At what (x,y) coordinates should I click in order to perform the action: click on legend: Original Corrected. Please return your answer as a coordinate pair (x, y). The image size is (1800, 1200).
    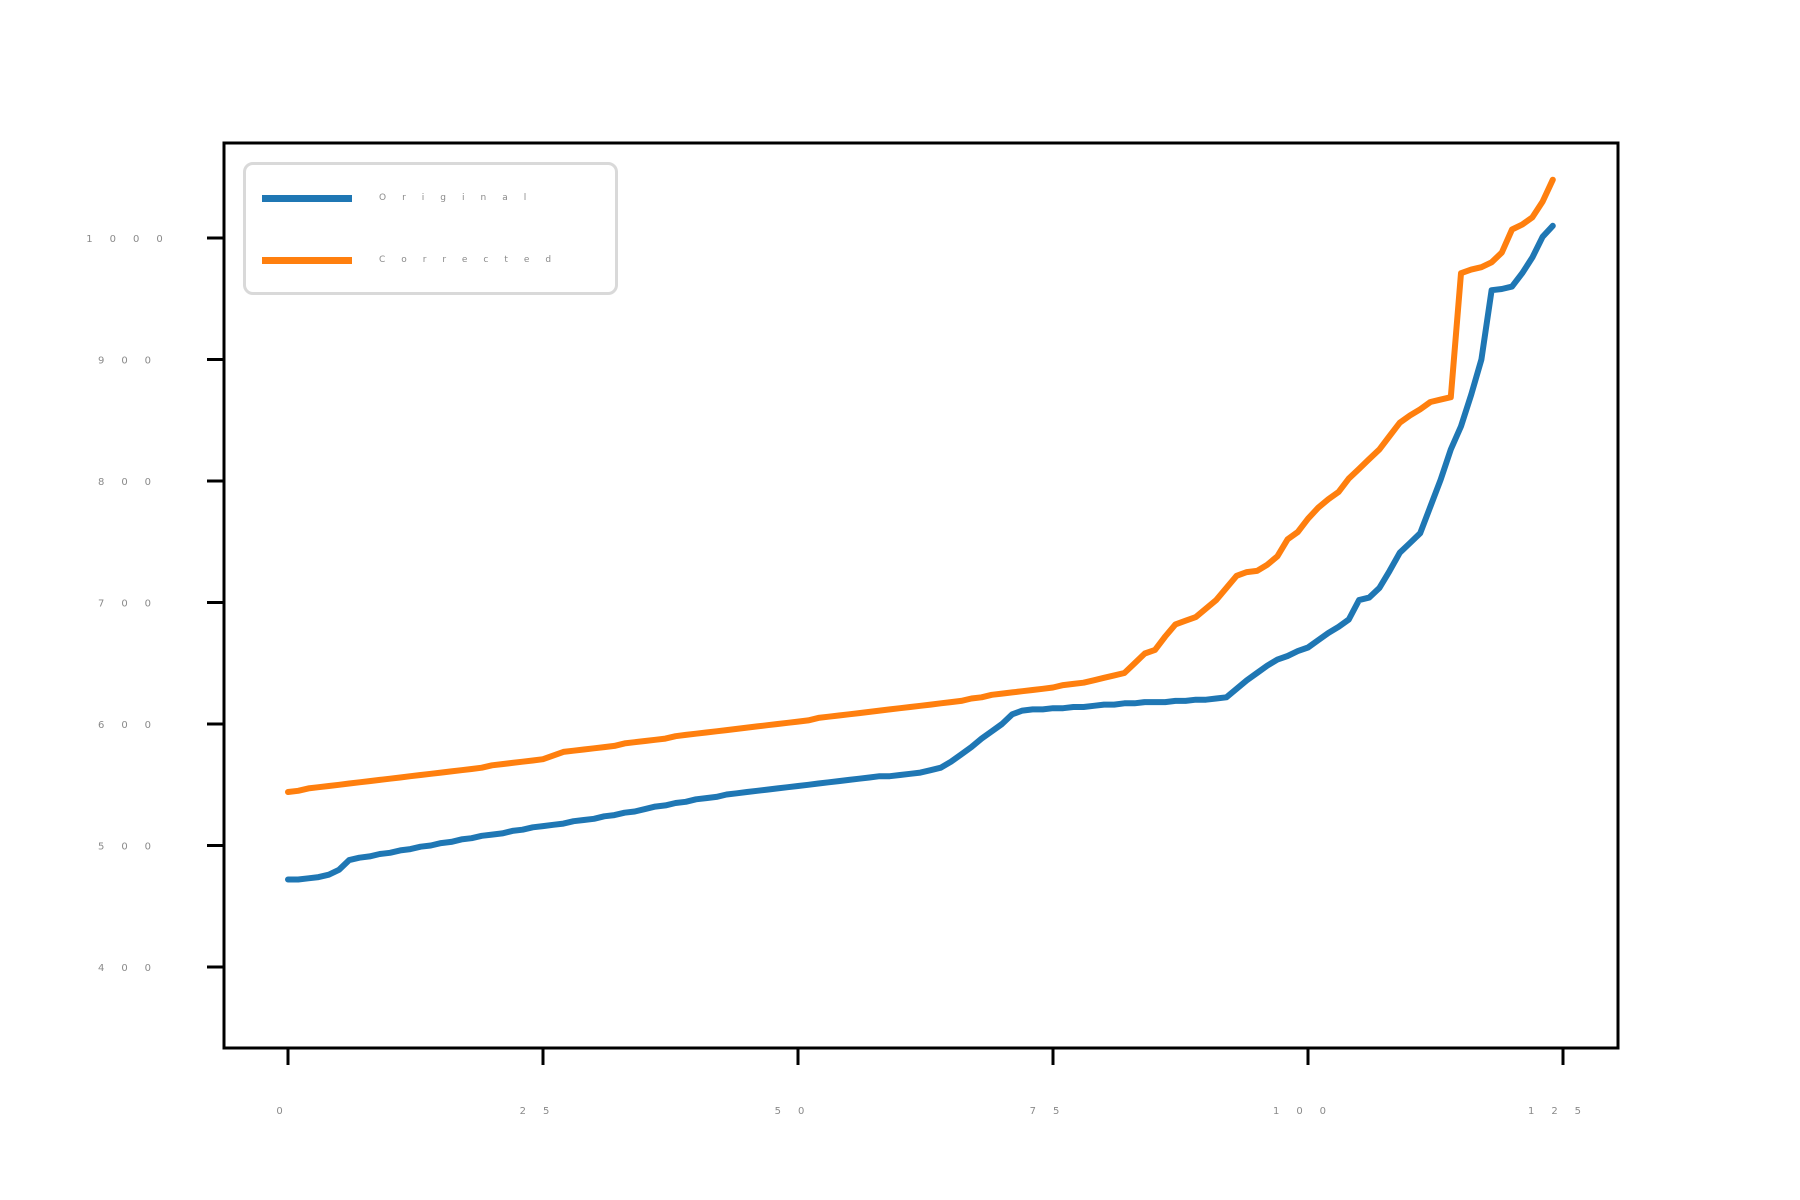
    Looking at the image, I should click on (430, 228).